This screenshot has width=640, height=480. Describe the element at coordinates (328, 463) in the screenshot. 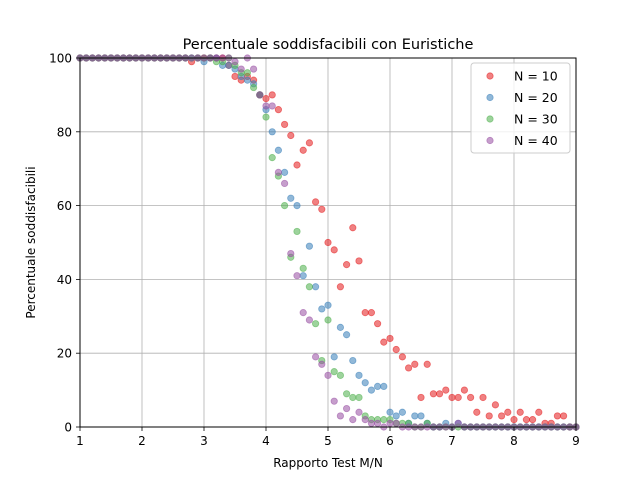

I see `x-axis-label: Rapporto Test M/N` at that location.